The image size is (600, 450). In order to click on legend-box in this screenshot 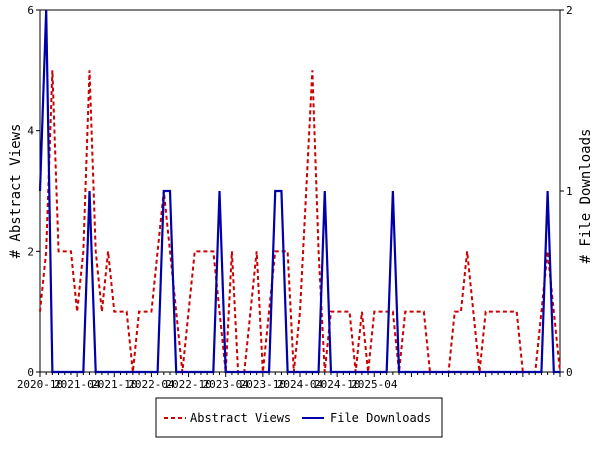, I will do `click(299, 417)`.